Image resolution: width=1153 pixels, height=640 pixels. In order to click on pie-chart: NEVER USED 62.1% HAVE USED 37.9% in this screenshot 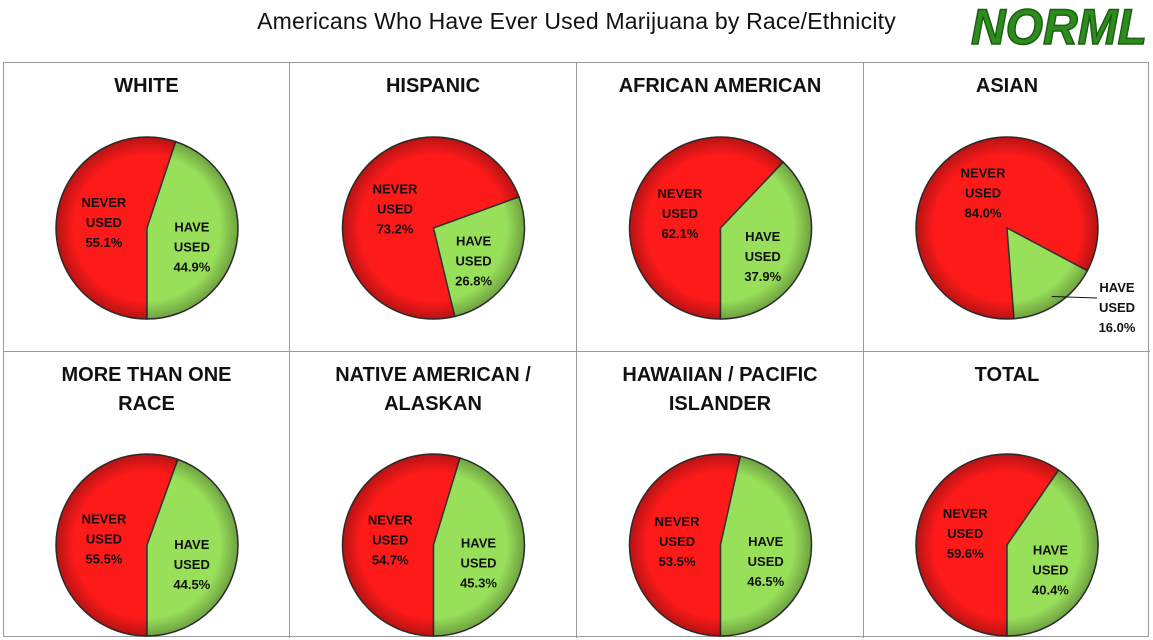, I will do `click(720, 228)`.